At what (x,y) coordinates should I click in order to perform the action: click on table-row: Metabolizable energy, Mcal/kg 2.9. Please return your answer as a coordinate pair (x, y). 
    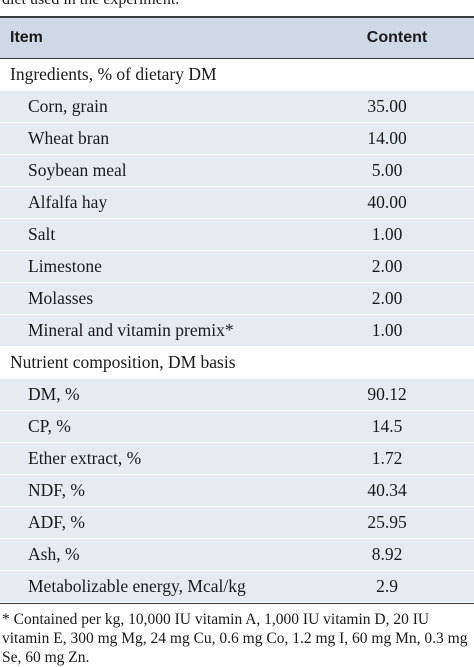
    Looking at the image, I should click on (237, 587).